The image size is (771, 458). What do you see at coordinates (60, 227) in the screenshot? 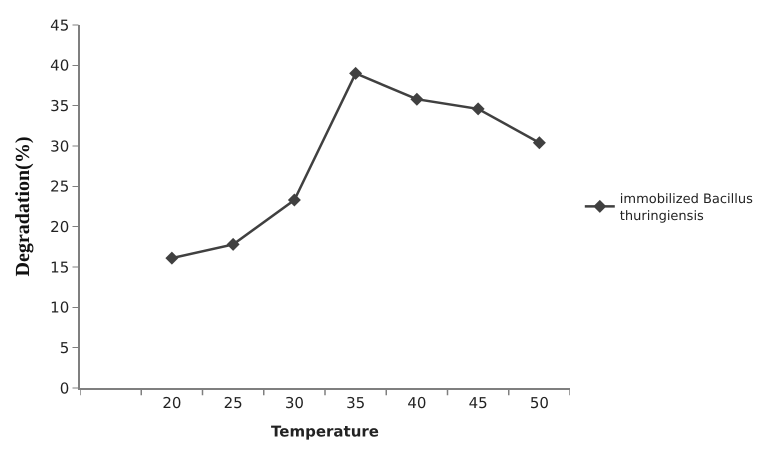
I see `y-tick-label: 20` at bounding box center [60, 227].